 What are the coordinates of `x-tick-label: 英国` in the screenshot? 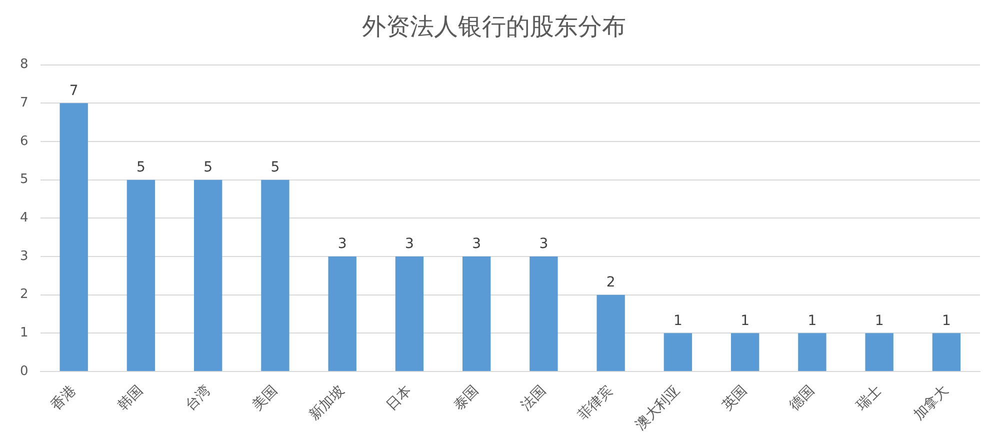 It's located at (734, 398).